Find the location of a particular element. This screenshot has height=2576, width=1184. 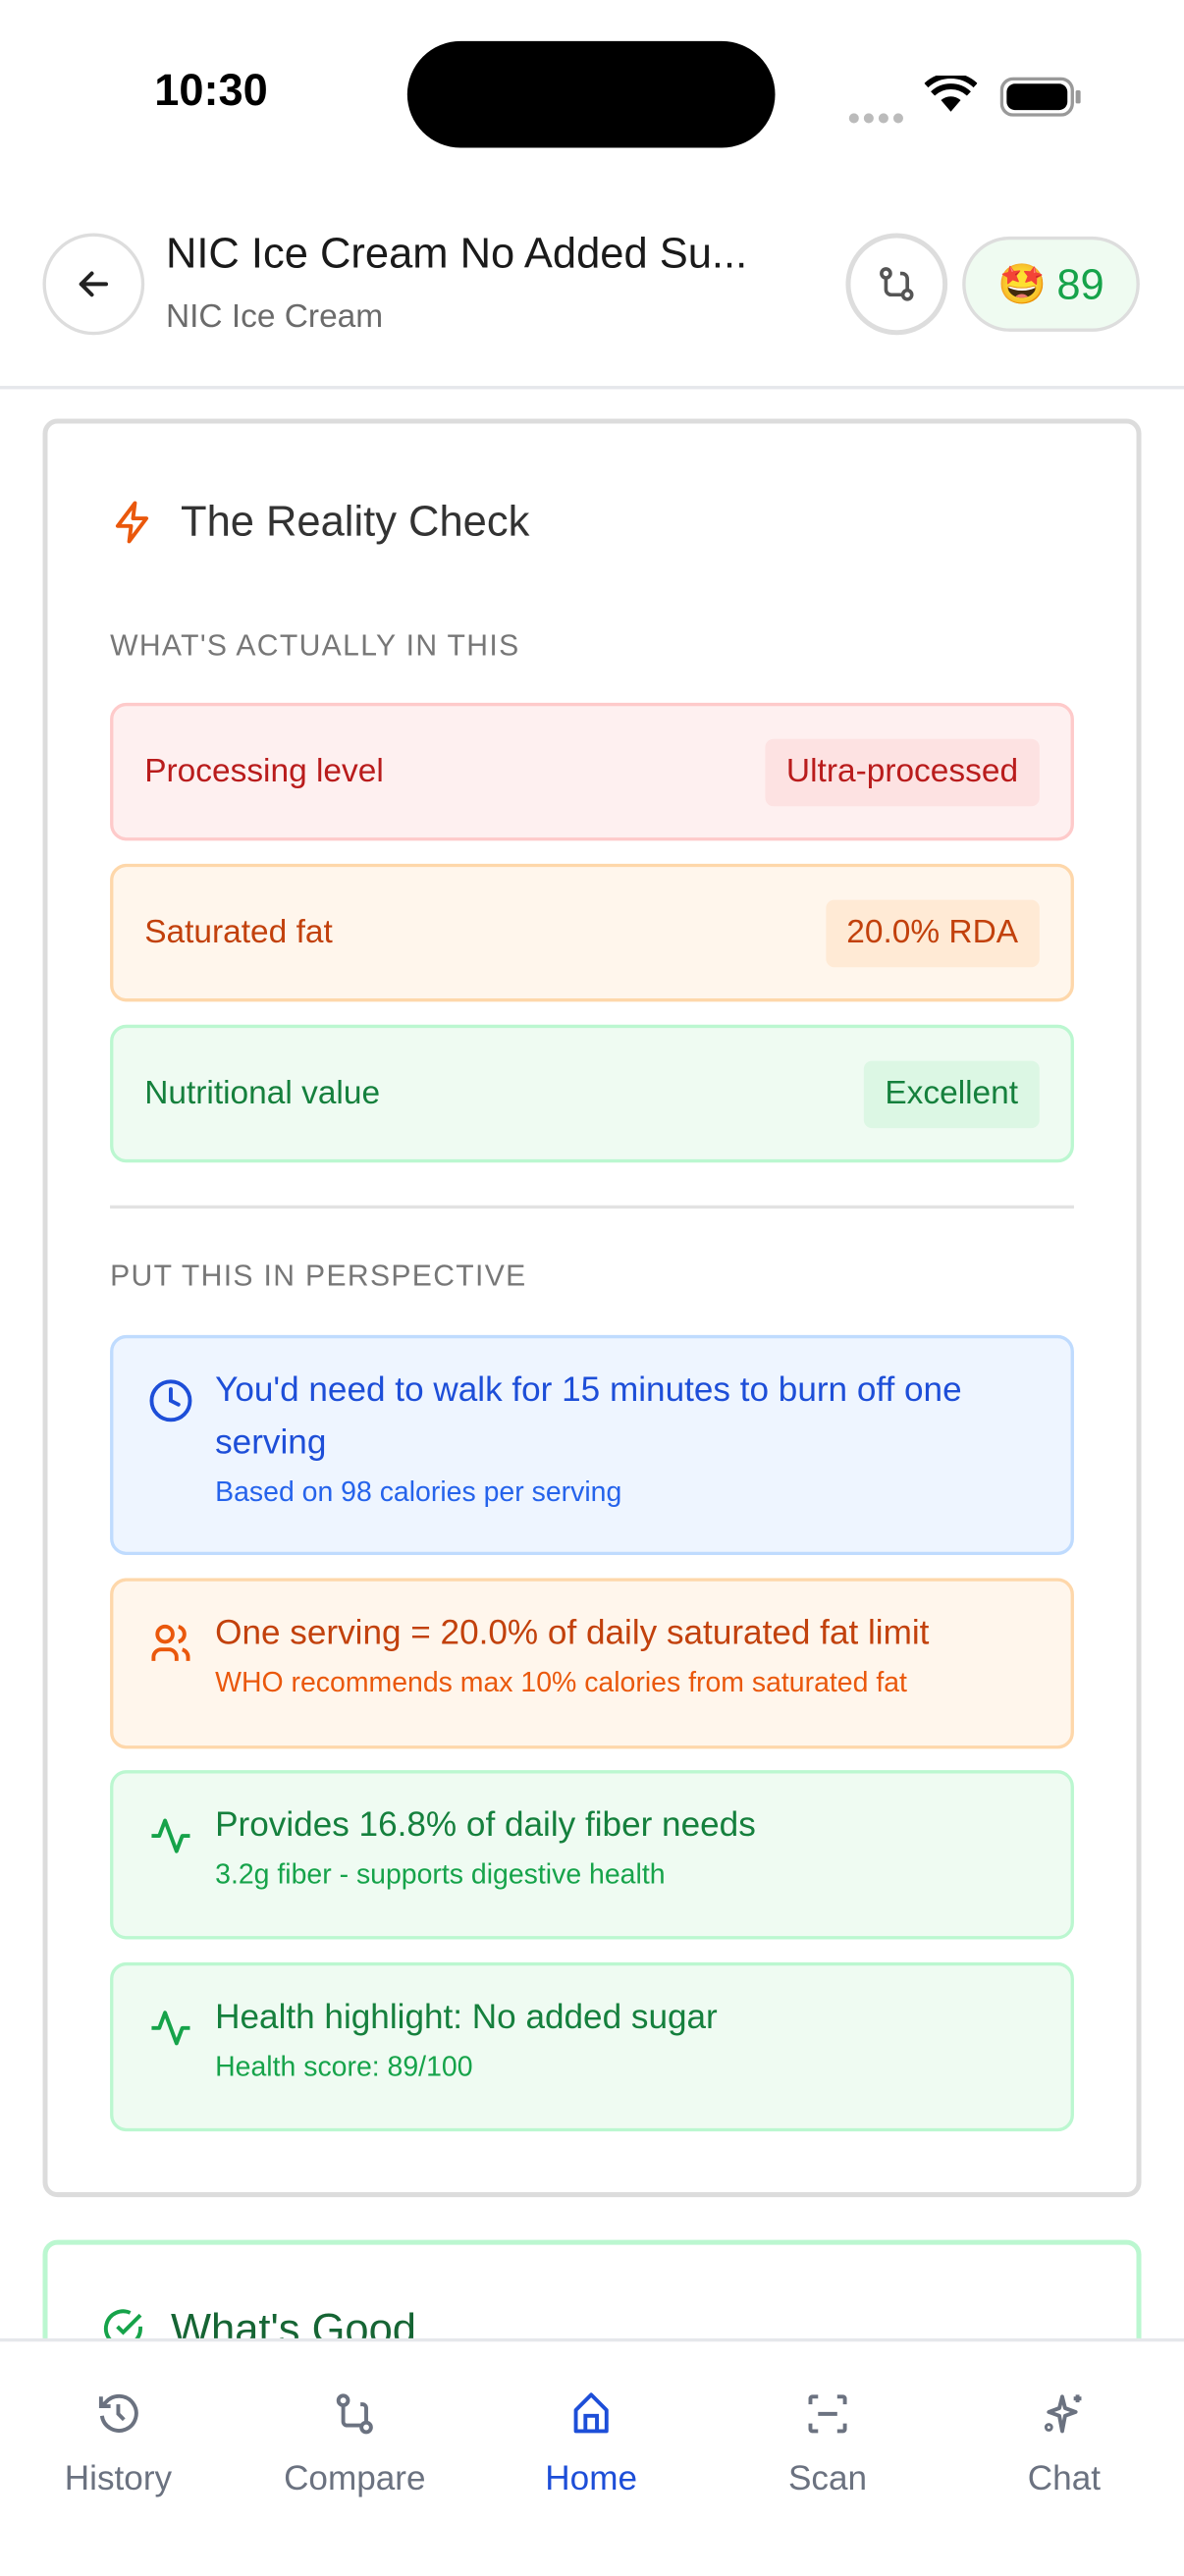

tab-history: History is located at coordinates (118, 2444).